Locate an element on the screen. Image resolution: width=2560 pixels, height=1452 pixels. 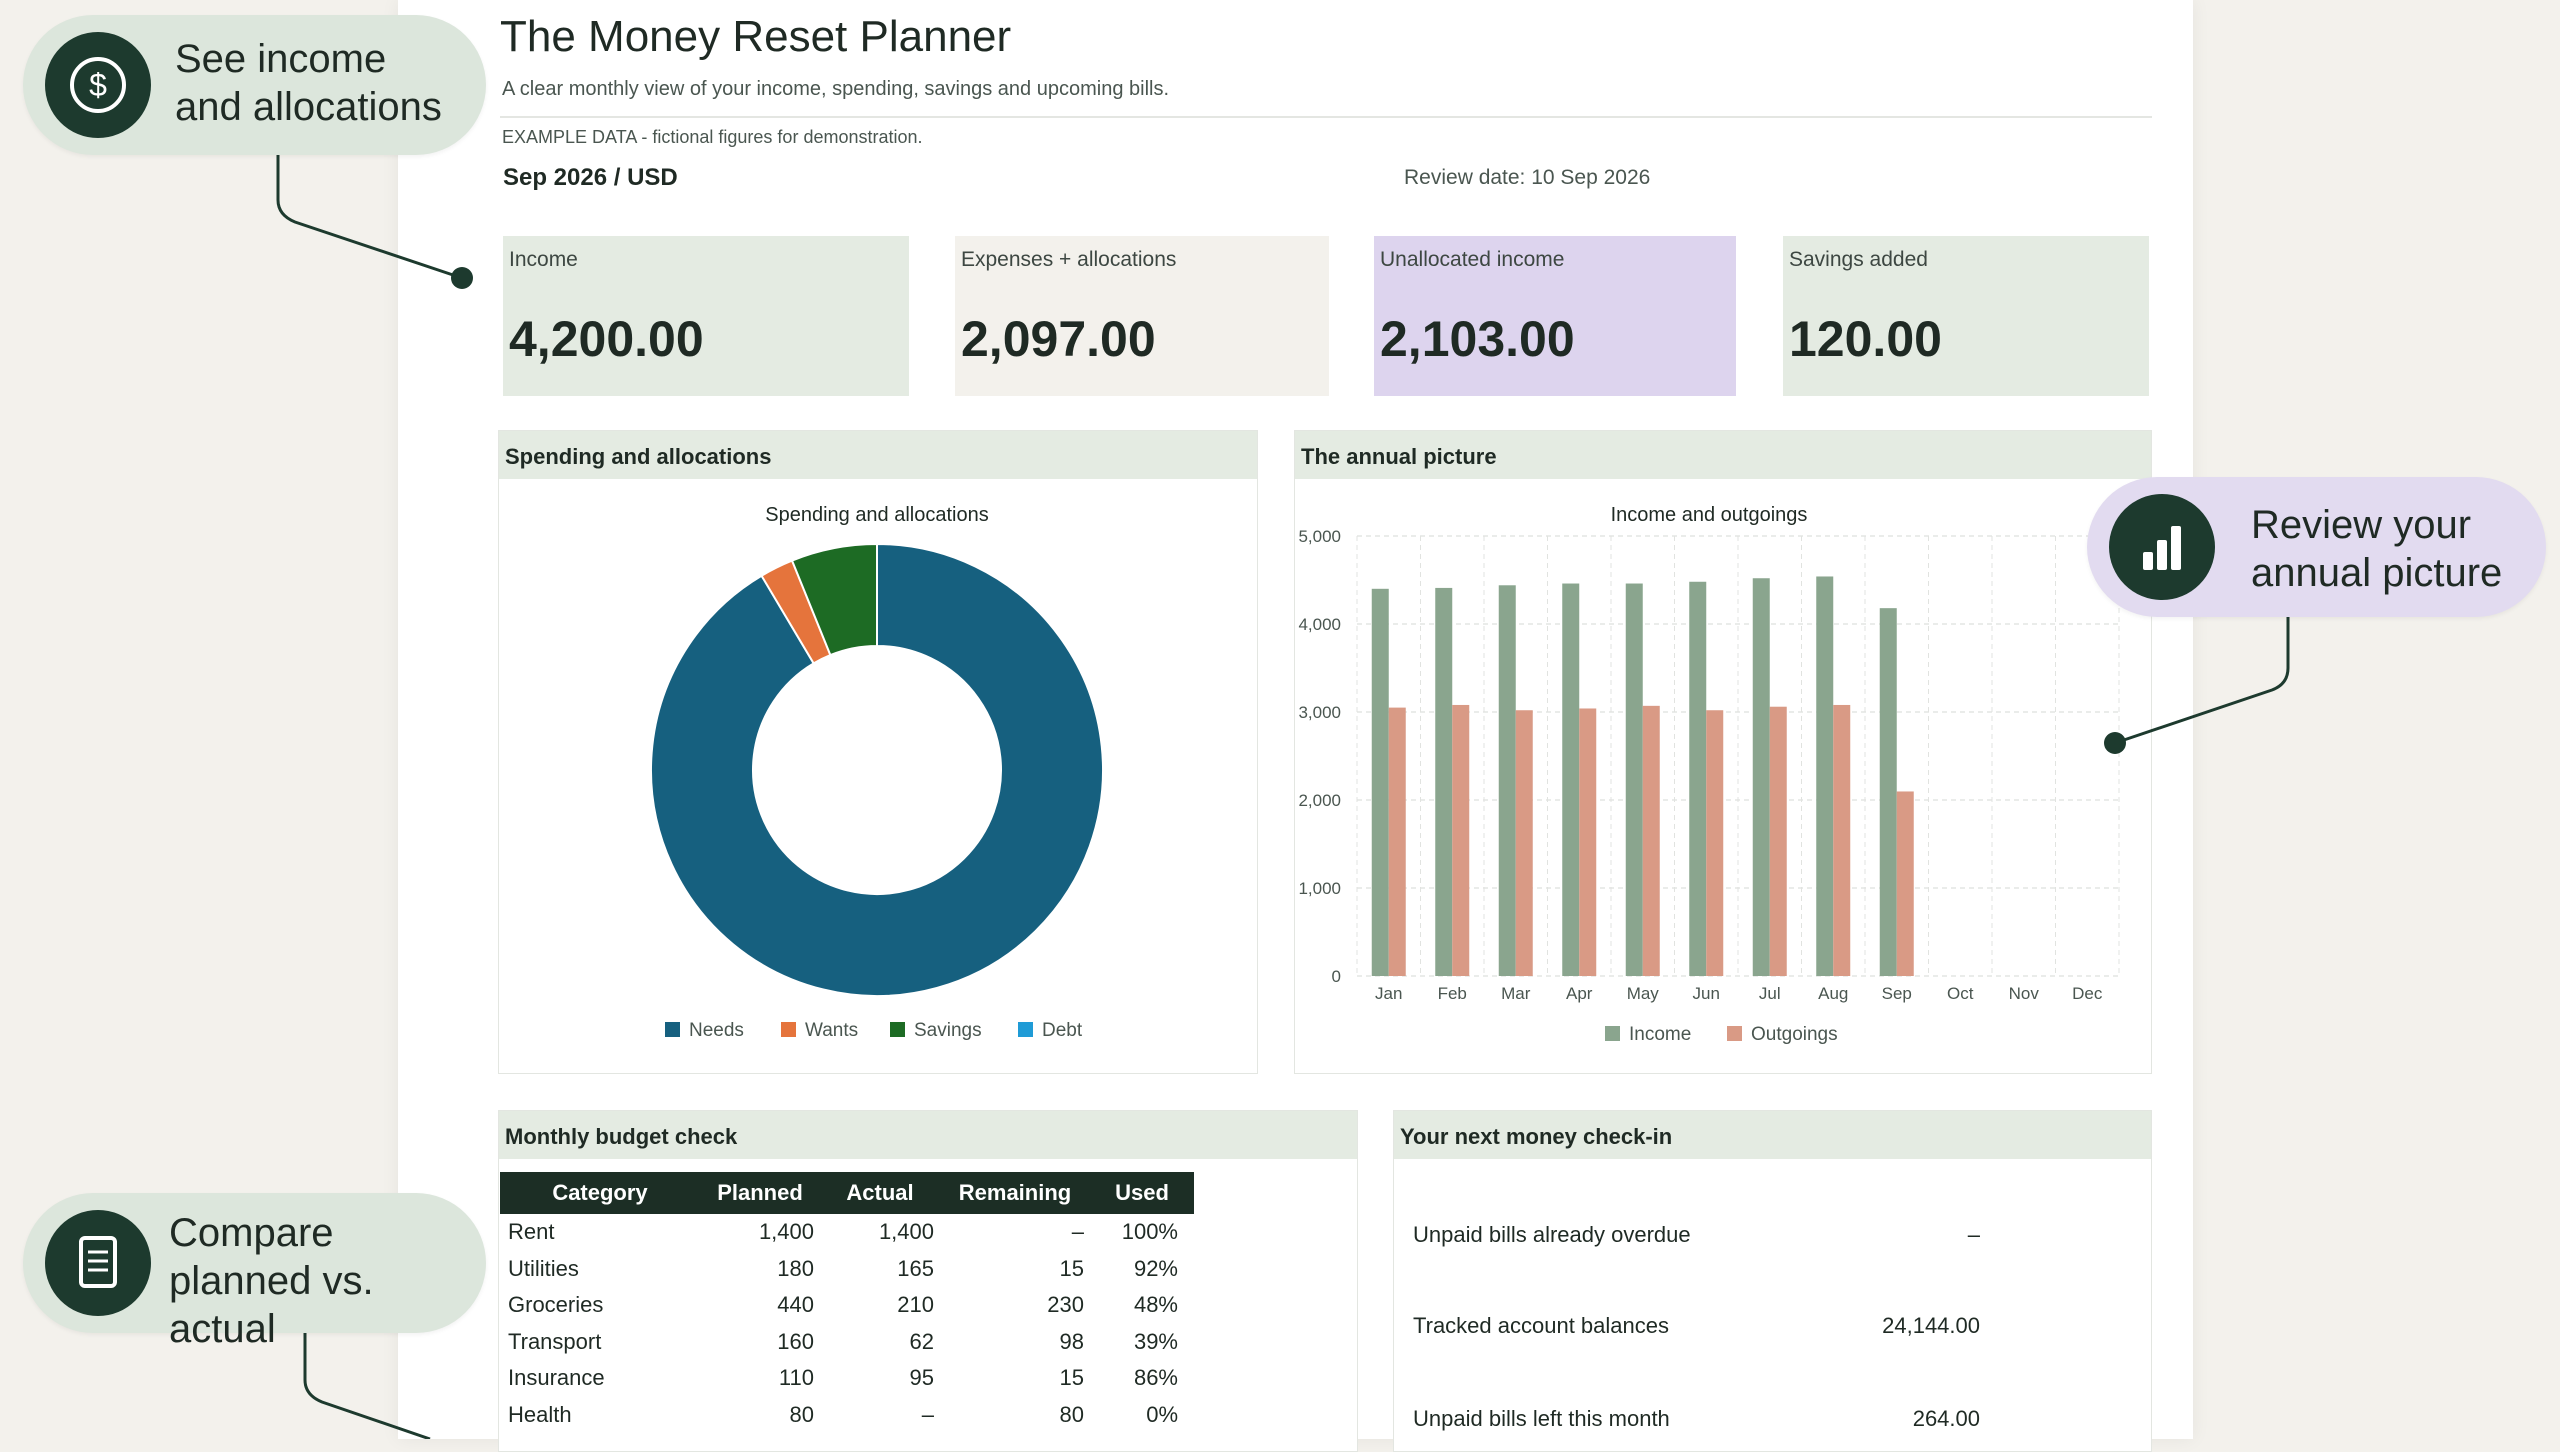
legend-label-savings: Savings is located at coordinates (948, 1030).